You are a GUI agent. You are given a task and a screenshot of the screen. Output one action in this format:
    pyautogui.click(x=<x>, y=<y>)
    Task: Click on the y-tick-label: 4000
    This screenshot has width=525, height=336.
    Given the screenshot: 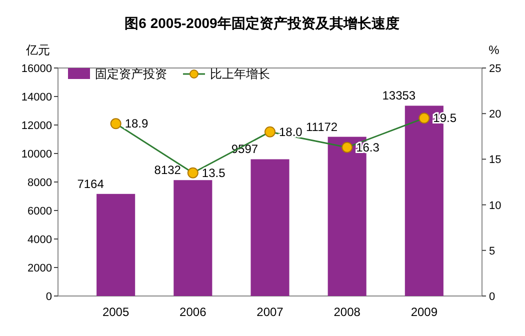 What is the action you would take?
    pyautogui.click(x=40, y=240)
    